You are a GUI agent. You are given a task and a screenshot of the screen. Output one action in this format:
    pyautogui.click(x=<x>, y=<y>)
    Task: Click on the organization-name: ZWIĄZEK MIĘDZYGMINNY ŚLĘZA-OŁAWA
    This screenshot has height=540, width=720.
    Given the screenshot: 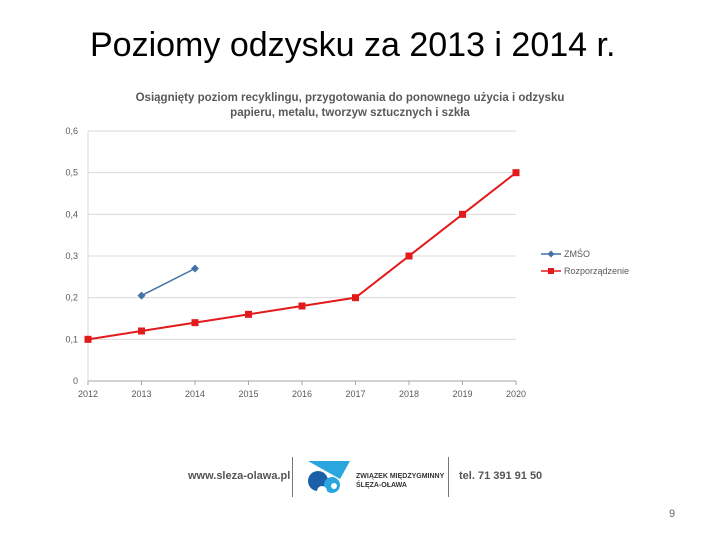 What is the action you would take?
    pyautogui.click(x=401, y=481)
    